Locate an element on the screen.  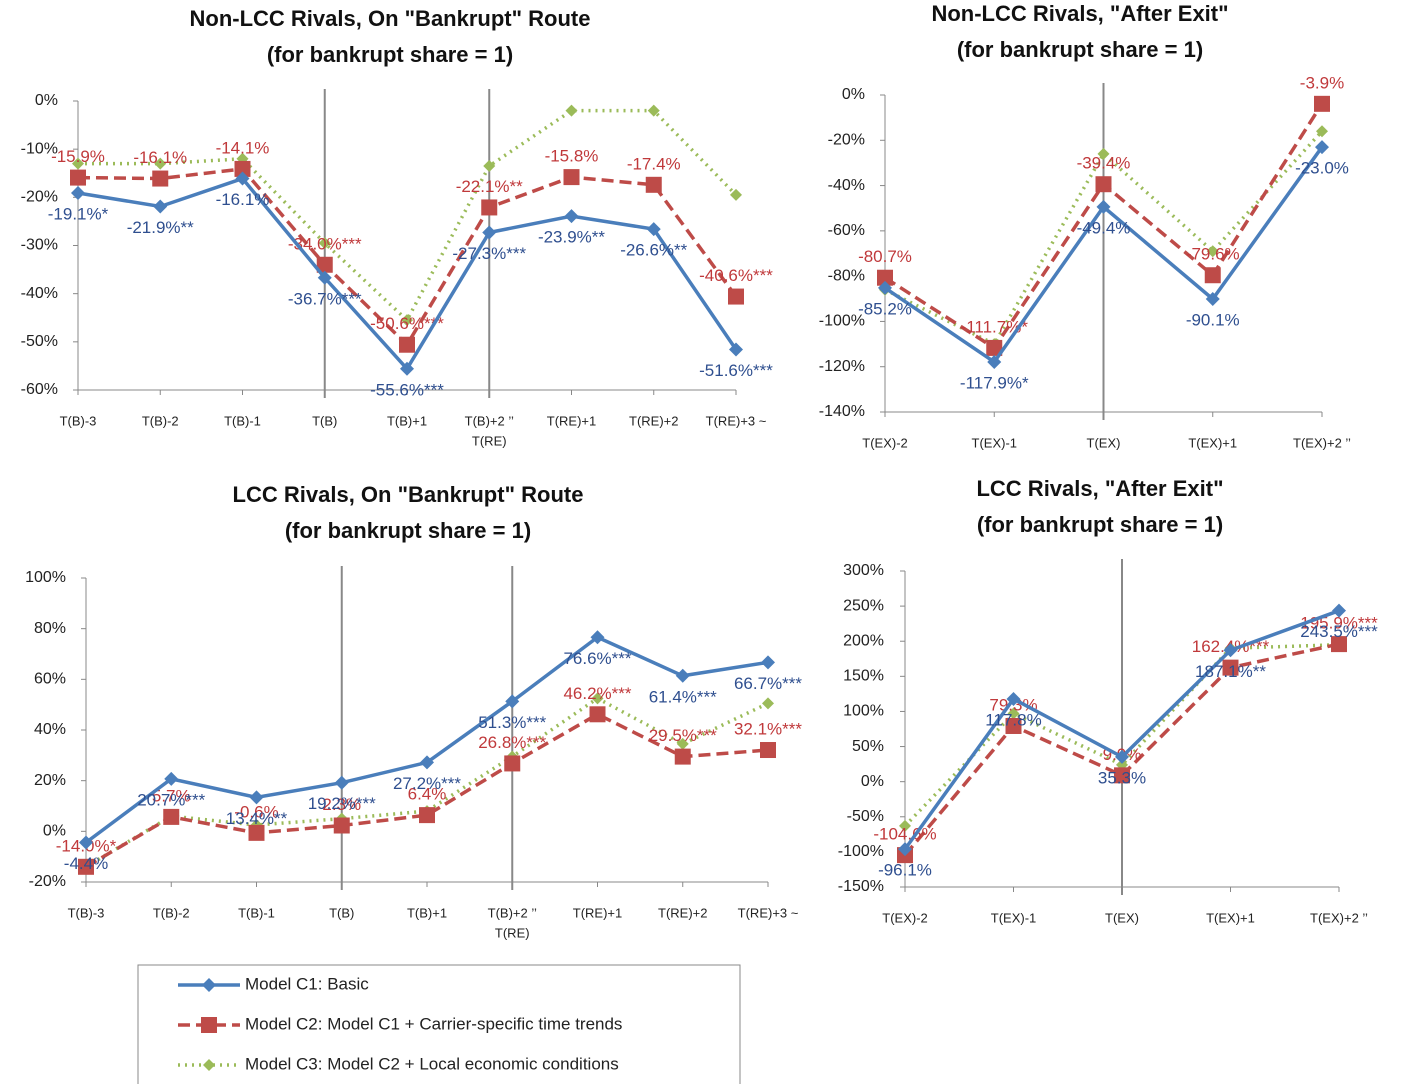
x-tick-label: T(B)+1 is located at coordinates (407, 420).